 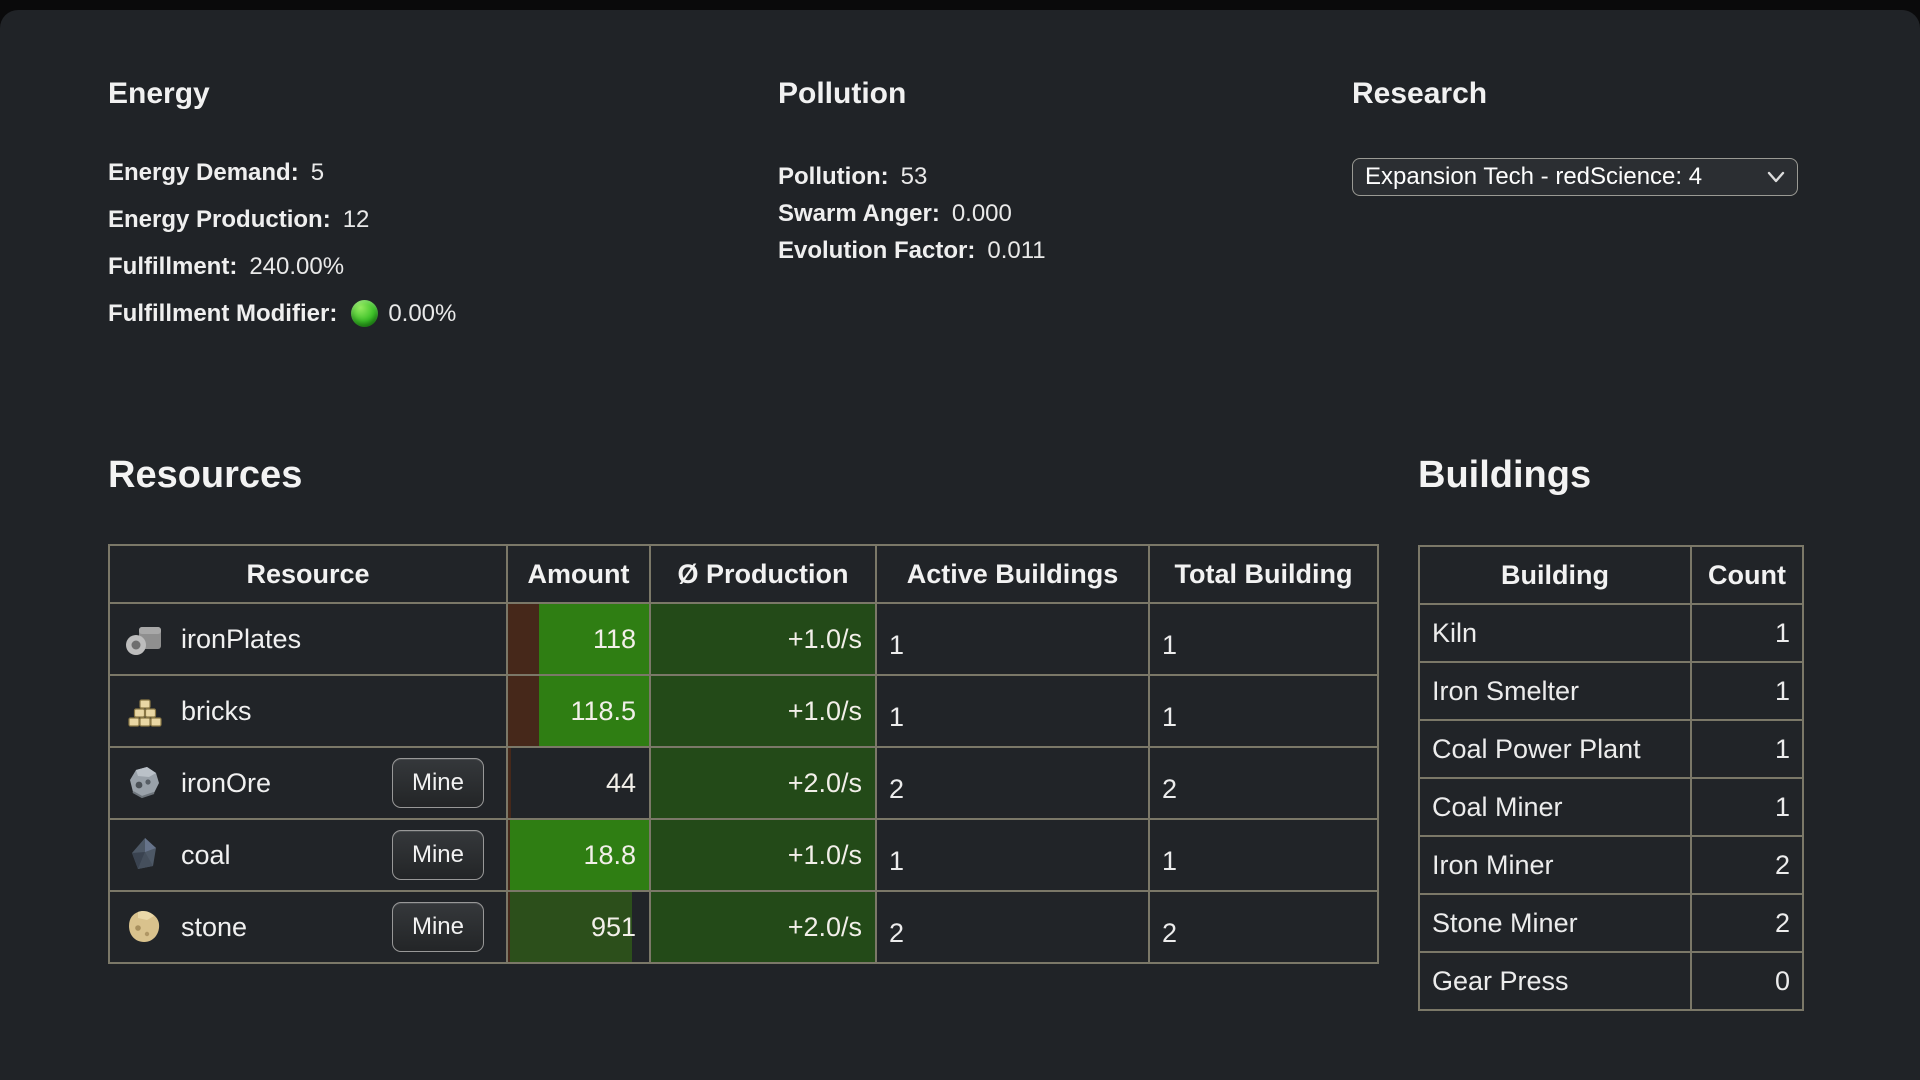 What do you see at coordinates (219, 219) in the screenshot?
I see `energy-production-label: Energy Production:` at bounding box center [219, 219].